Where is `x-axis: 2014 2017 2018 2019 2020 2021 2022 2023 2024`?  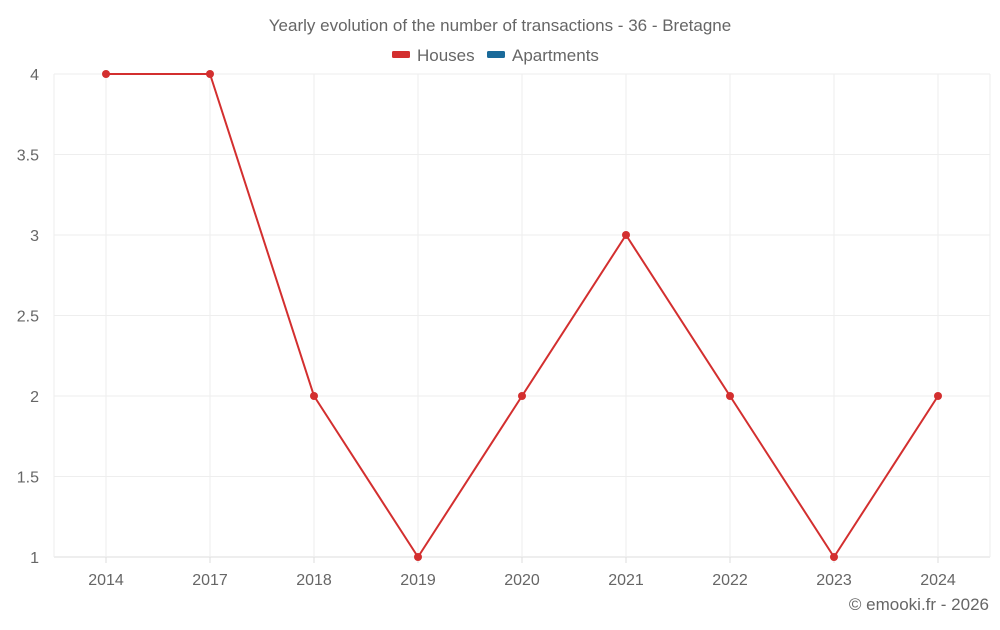 x-axis: 2014 2017 2018 2019 2020 2021 2022 2023 2024 is located at coordinates (522, 573).